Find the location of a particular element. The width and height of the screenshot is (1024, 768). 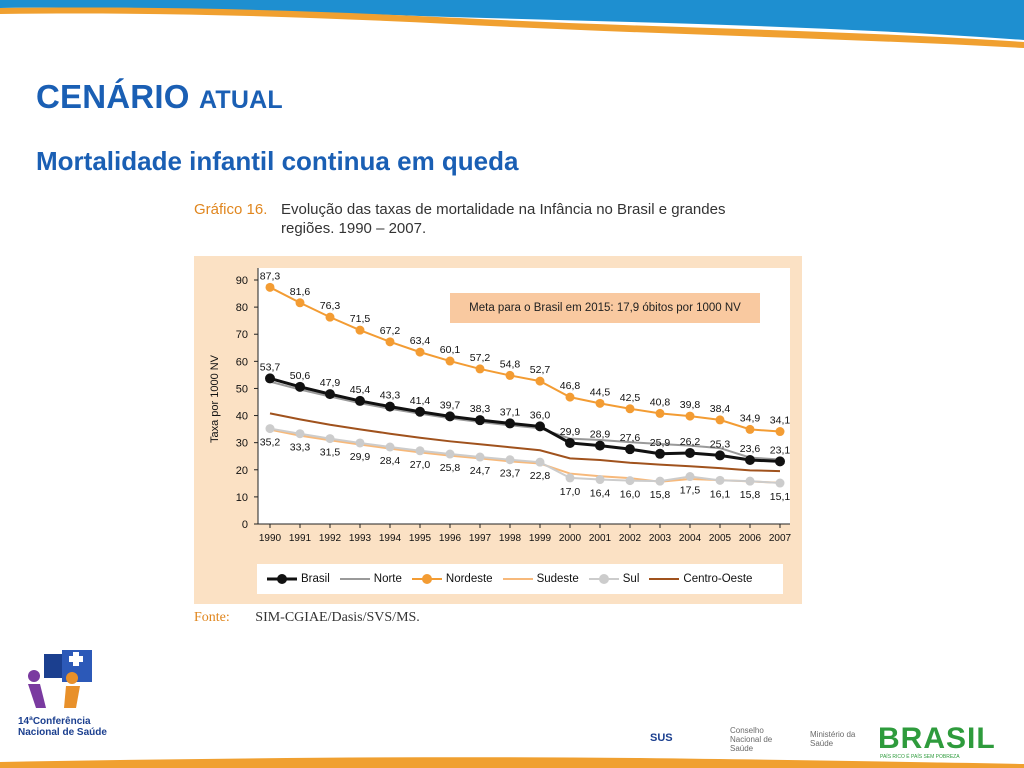

x-tick-label: 2000 is located at coordinates (570, 538).